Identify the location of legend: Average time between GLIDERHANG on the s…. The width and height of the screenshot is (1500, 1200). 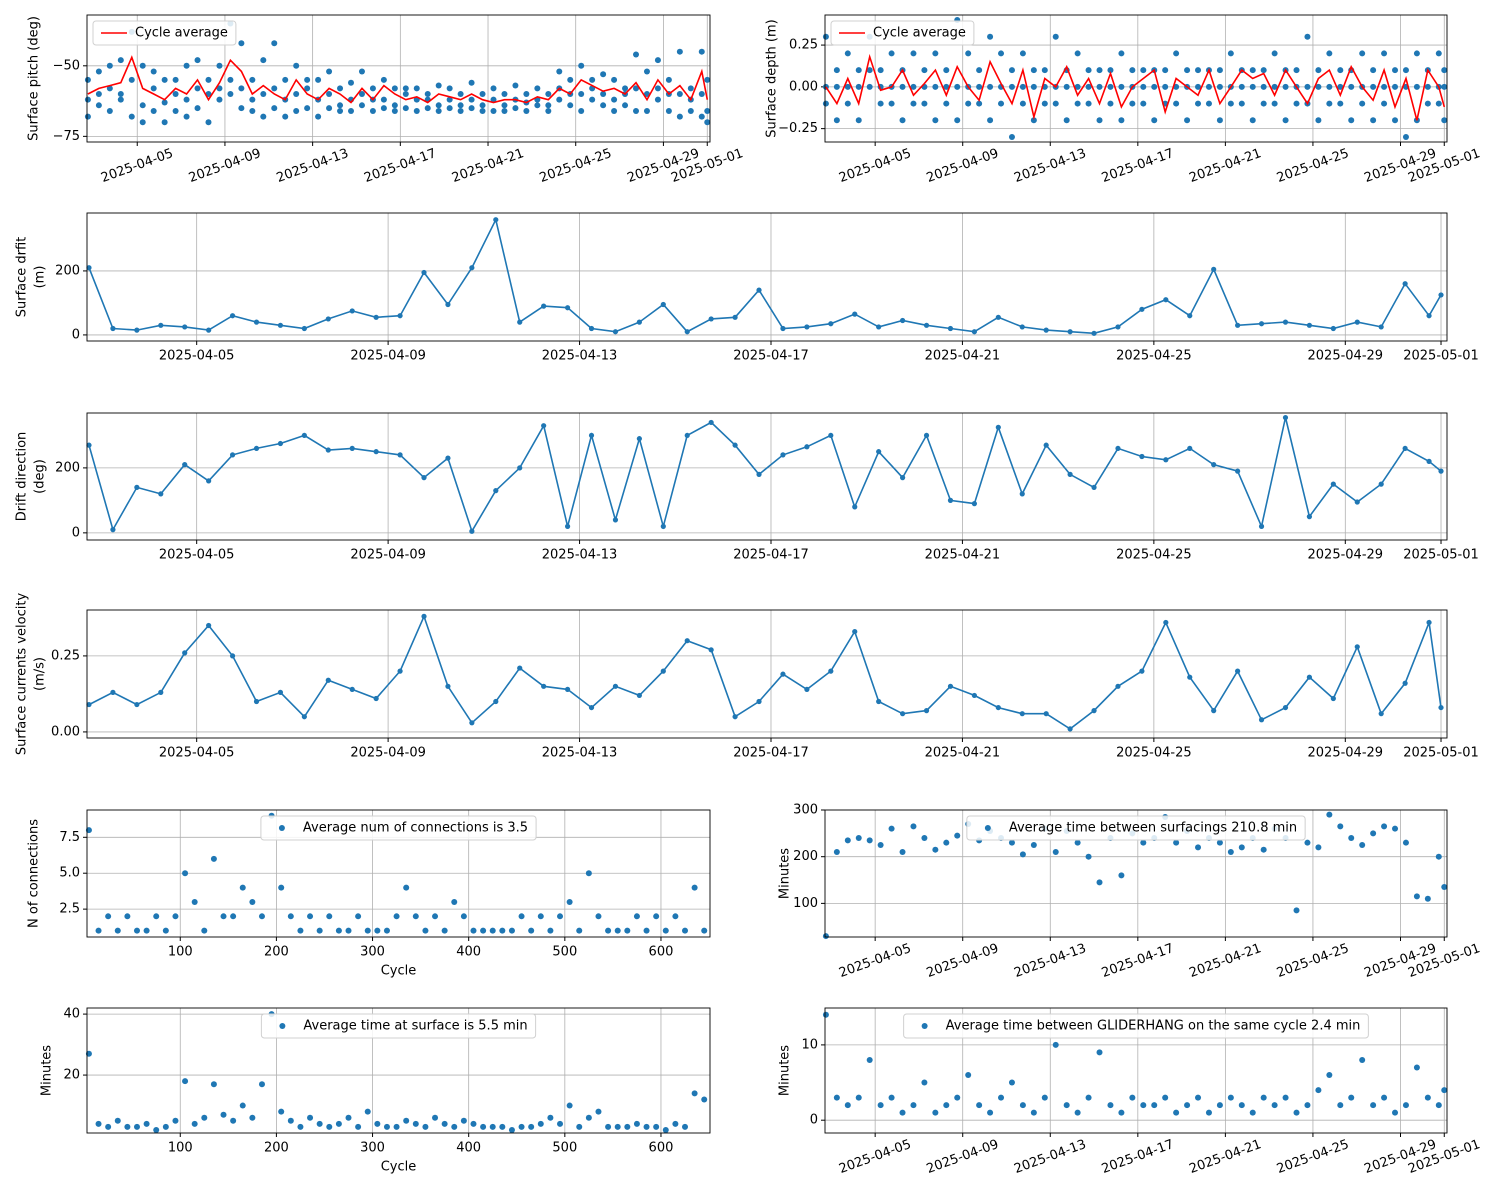
(1136, 1026).